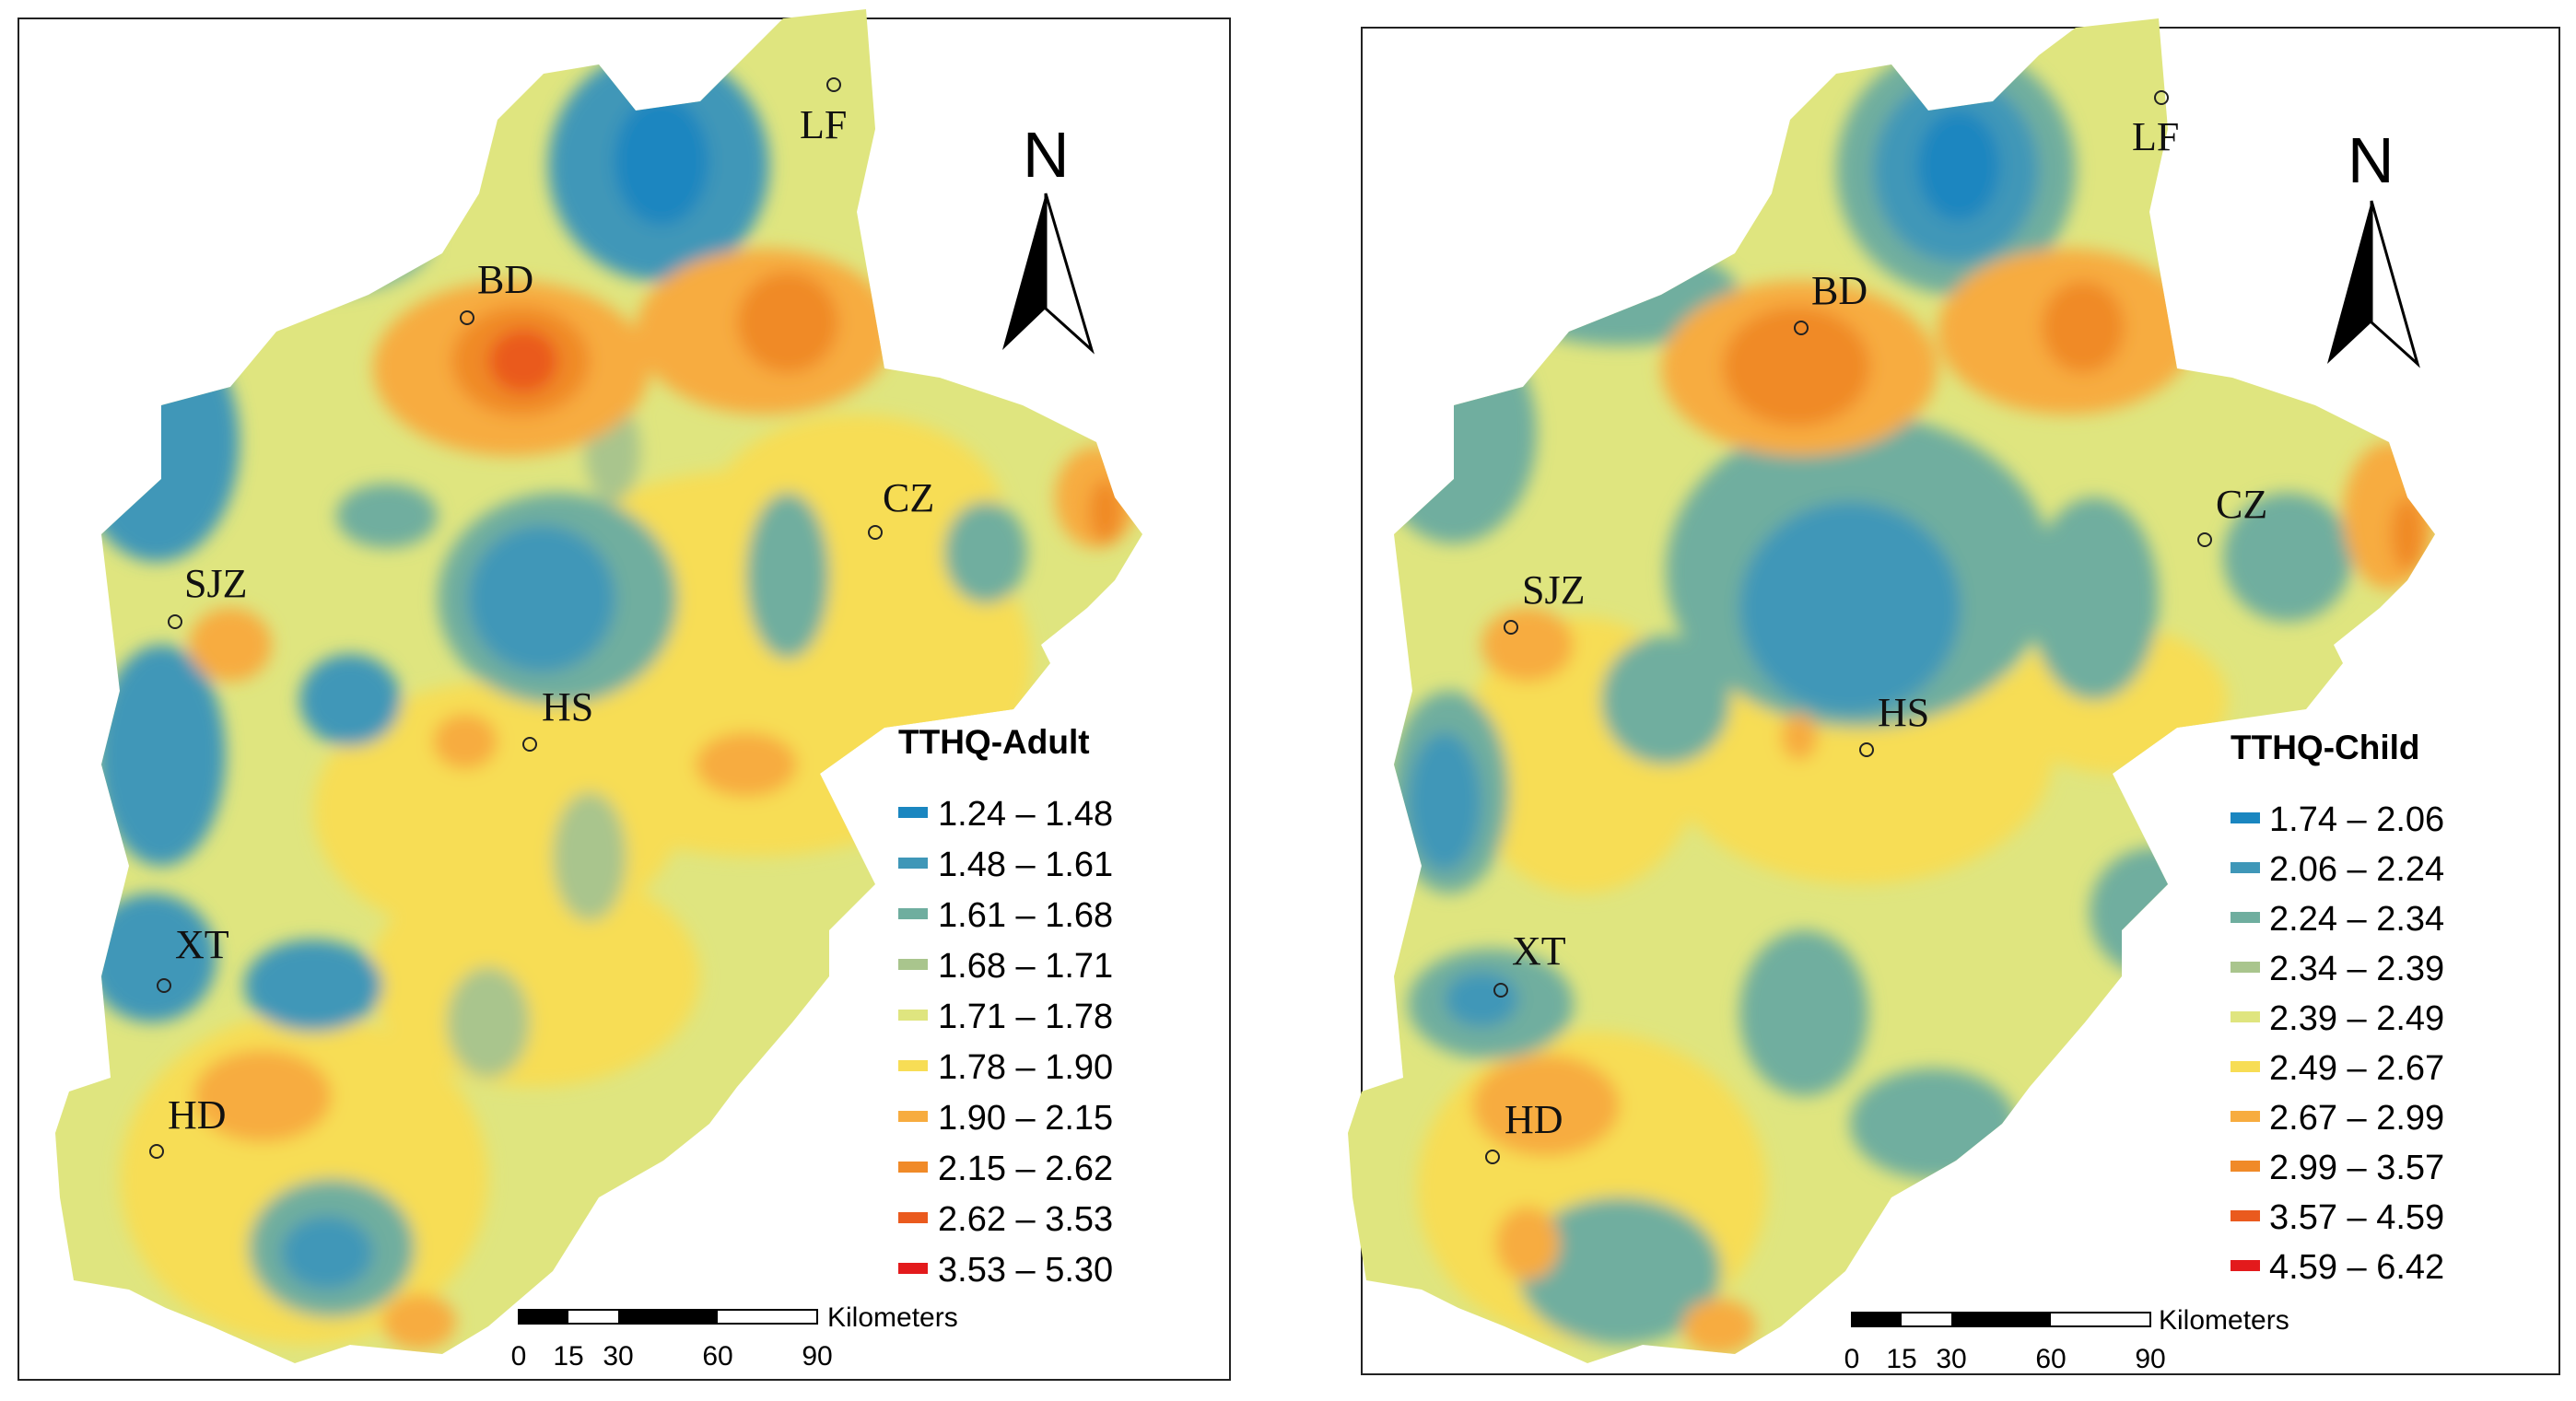  What do you see at coordinates (2356, 1118) in the screenshot?
I see `legend-label: 2.67 – 2.99` at bounding box center [2356, 1118].